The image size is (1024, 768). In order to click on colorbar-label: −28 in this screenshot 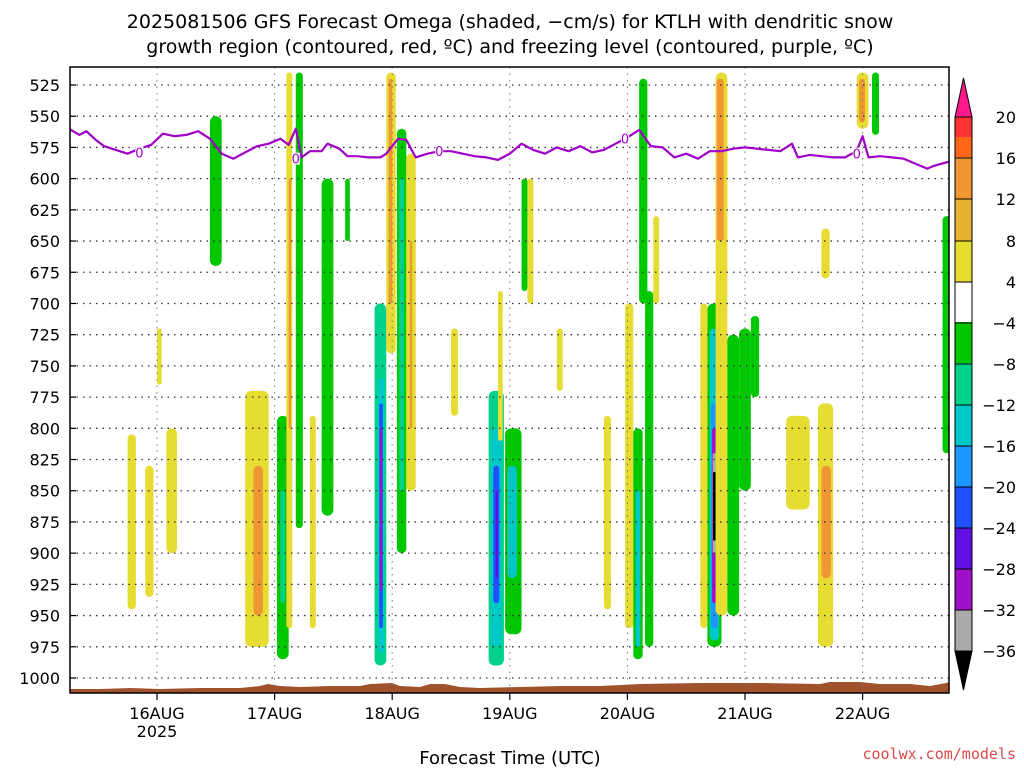, I will do `click(999, 569)`.